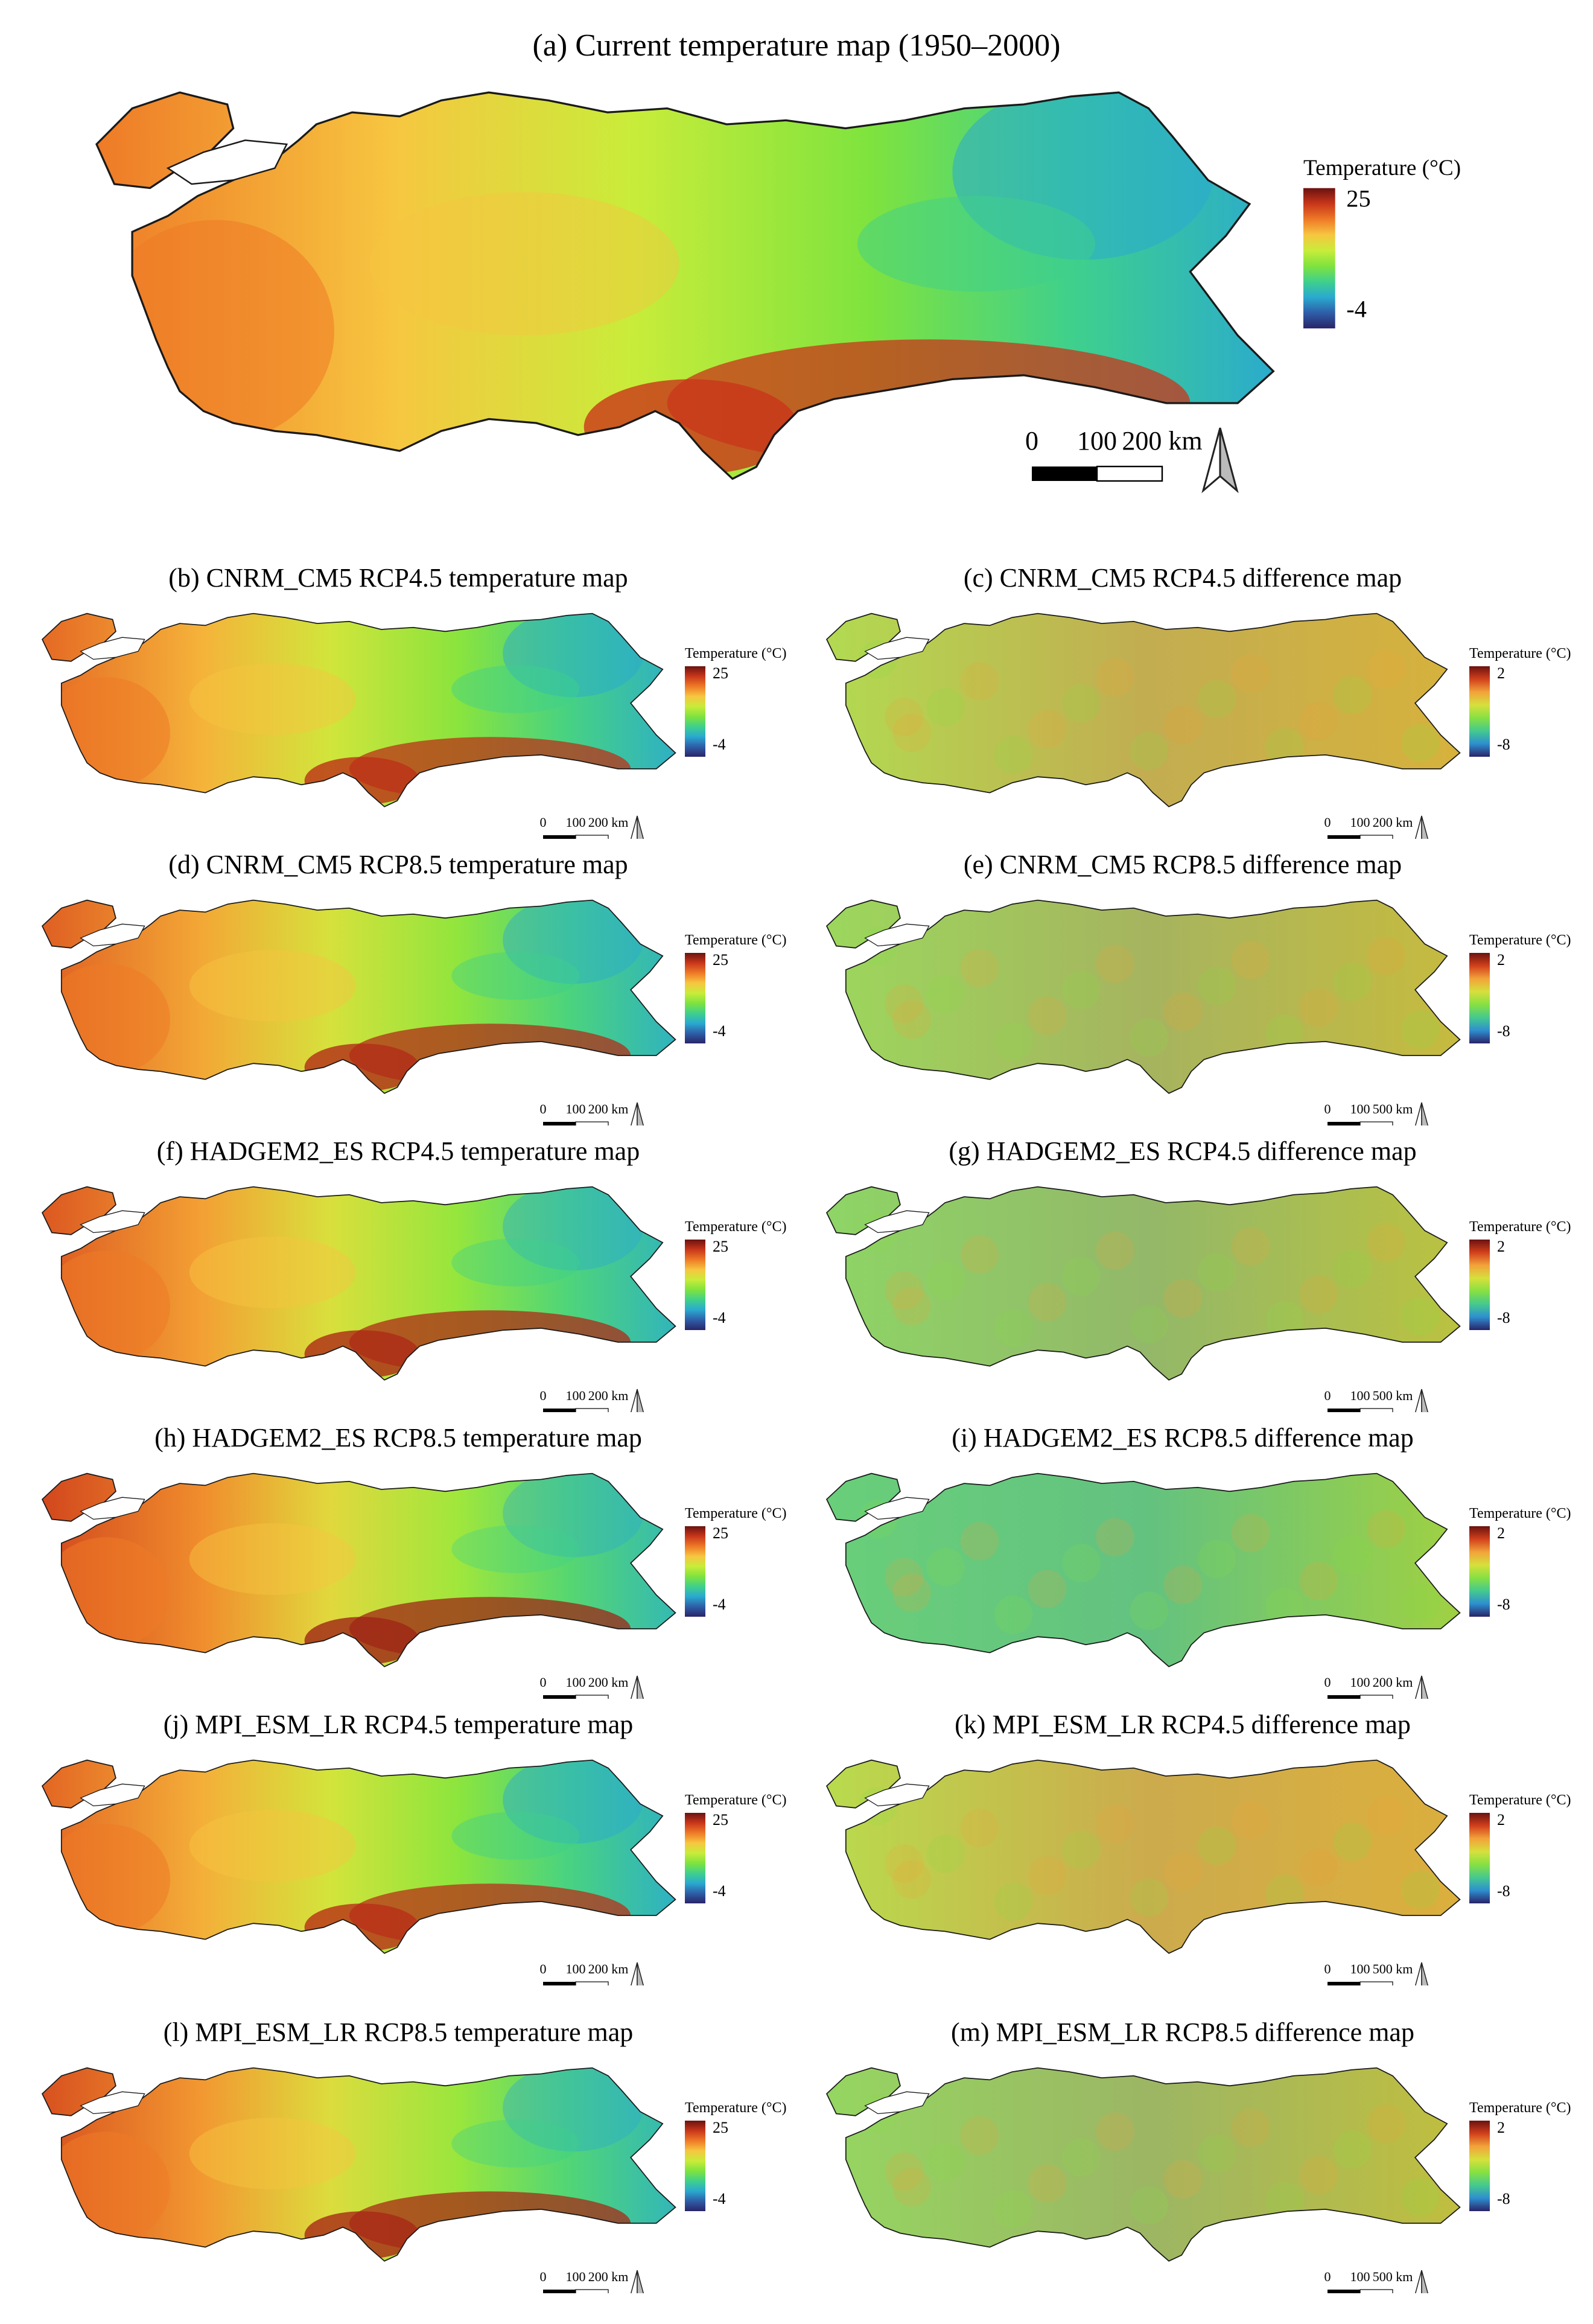 This screenshot has height=2324, width=1593. I want to click on color-legend: Temperature (°C) 2 -8, so click(1520, 1562).